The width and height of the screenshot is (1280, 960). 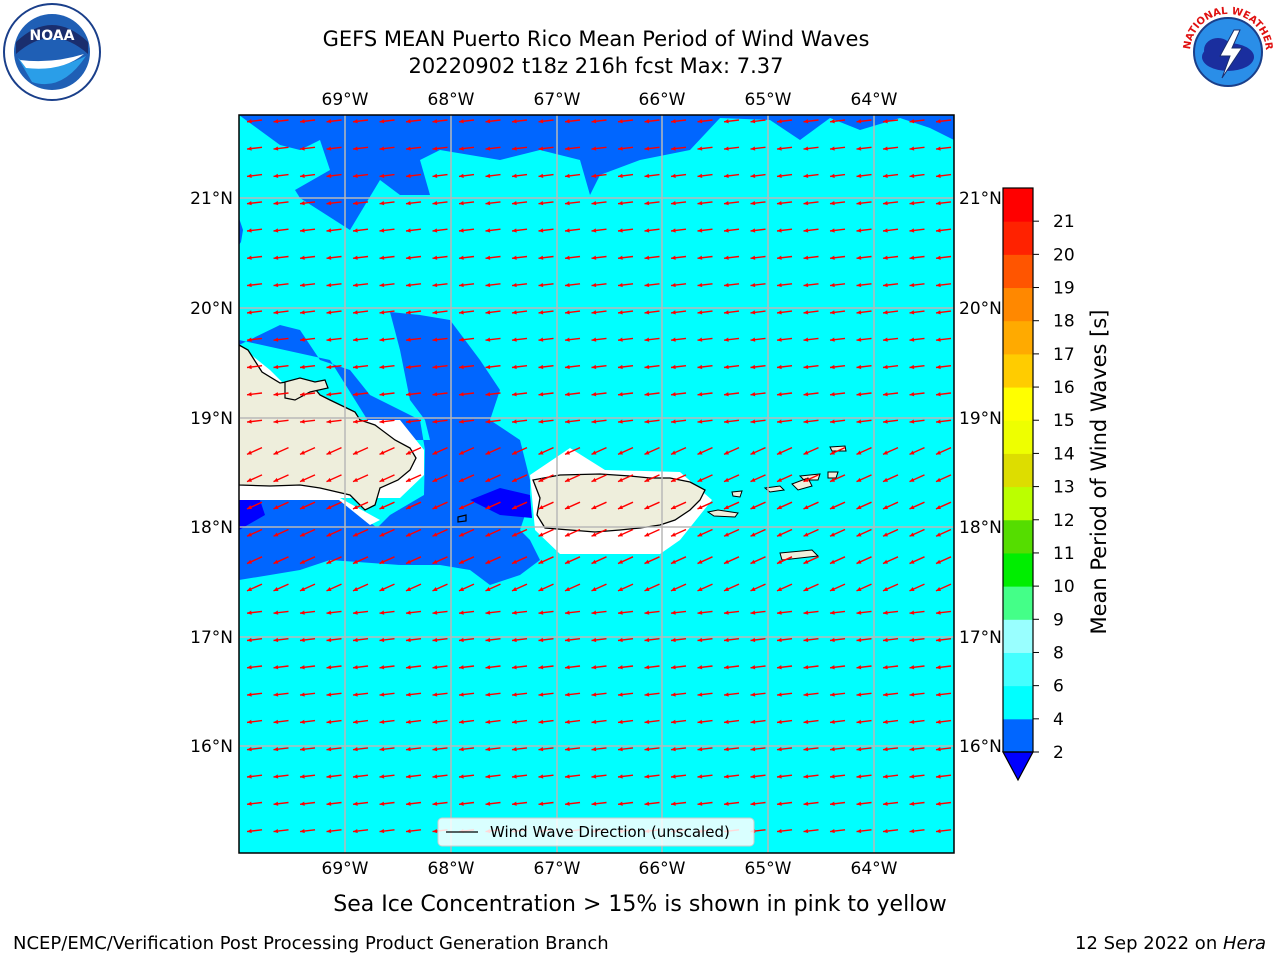 What do you see at coordinates (1064, 322) in the screenshot?
I see `colorbar-tick-label: 18` at bounding box center [1064, 322].